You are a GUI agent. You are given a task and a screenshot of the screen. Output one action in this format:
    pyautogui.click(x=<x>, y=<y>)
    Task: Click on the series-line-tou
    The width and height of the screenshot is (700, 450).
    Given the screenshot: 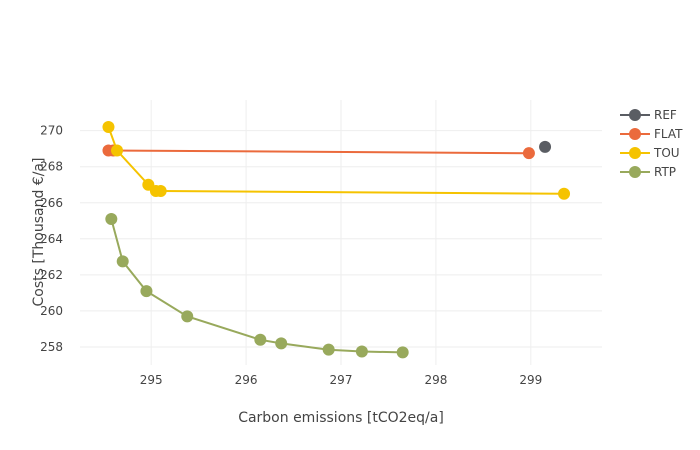 What is the action you would take?
    pyautogui.click(x=336, y=160)
    